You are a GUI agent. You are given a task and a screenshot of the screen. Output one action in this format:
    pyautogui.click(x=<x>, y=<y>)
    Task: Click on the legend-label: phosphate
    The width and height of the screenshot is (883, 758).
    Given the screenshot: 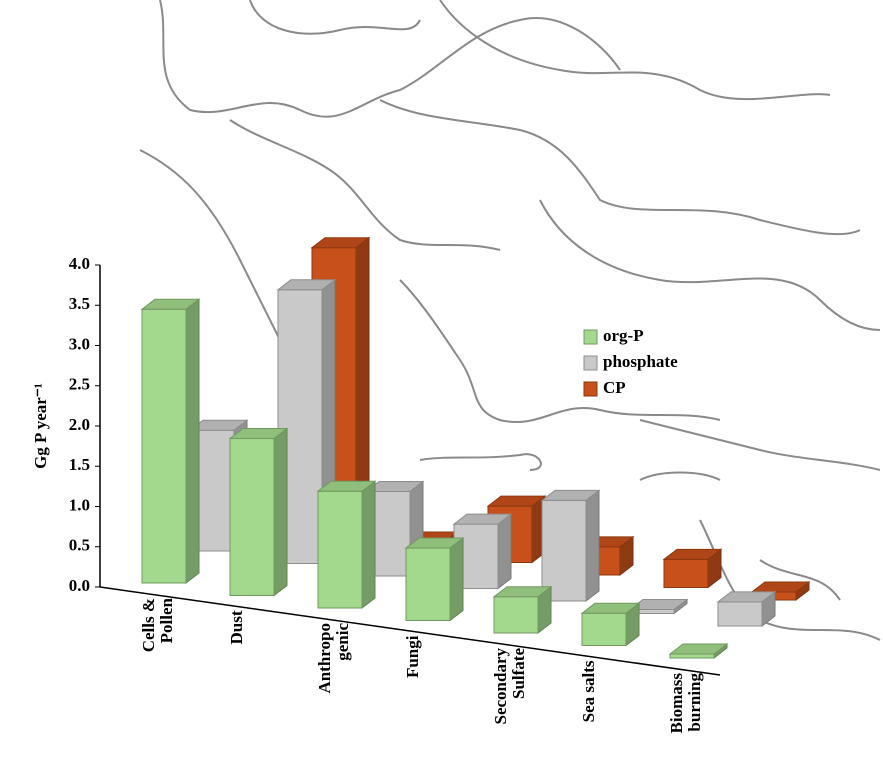 What is the action you would take?
    pyautogui.click(x=640, y=361)
    